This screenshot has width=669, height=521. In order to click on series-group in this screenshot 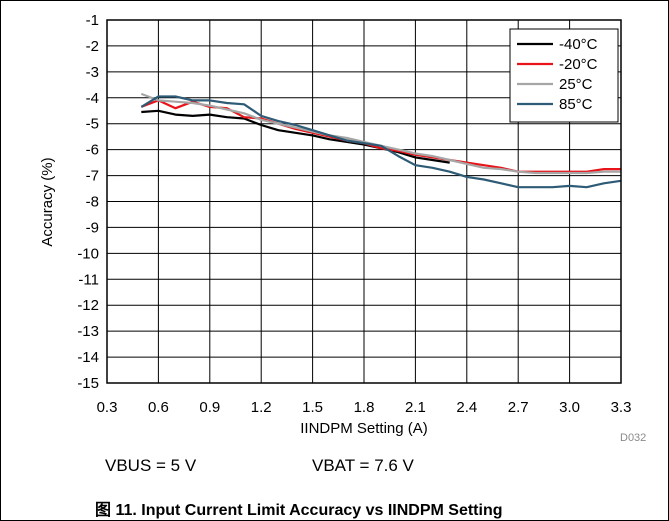, I will do `click(381, 140)`.